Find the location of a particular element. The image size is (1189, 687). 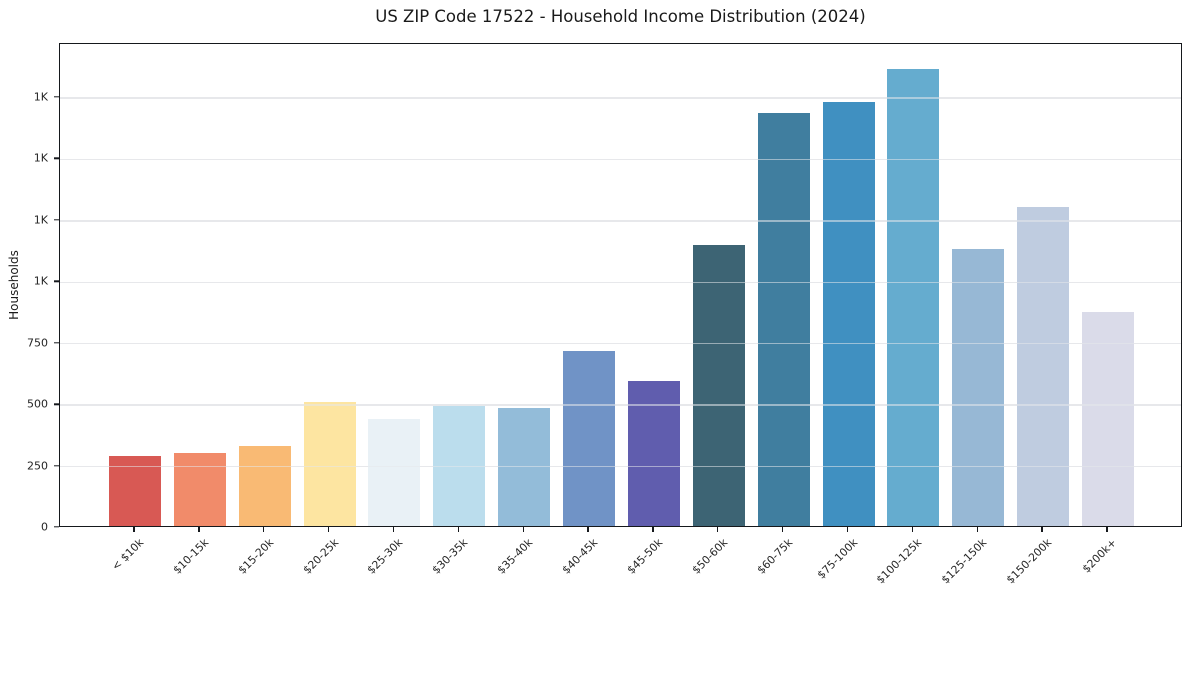

x-tick-label: $30-35k is located at coordinates (450, 556).